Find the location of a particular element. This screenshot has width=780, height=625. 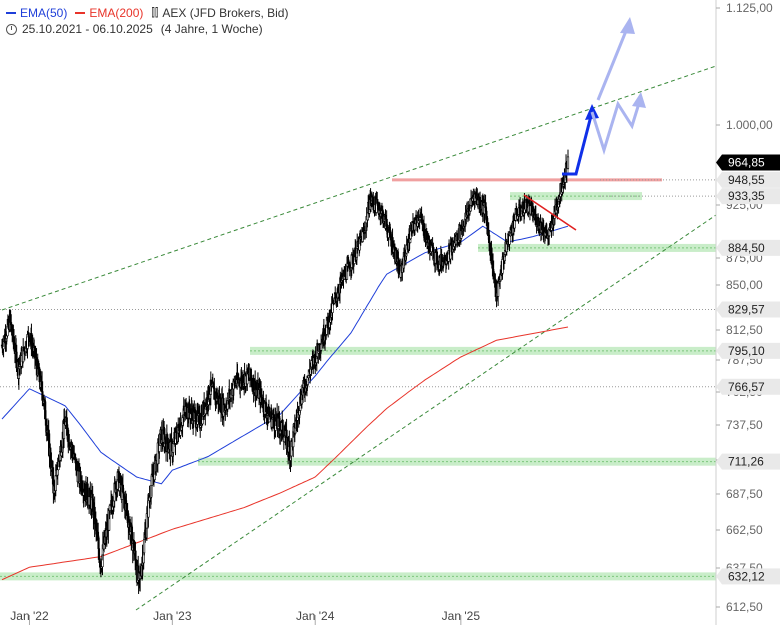

level-label: 933,35 is located at coordinates (748, 196).